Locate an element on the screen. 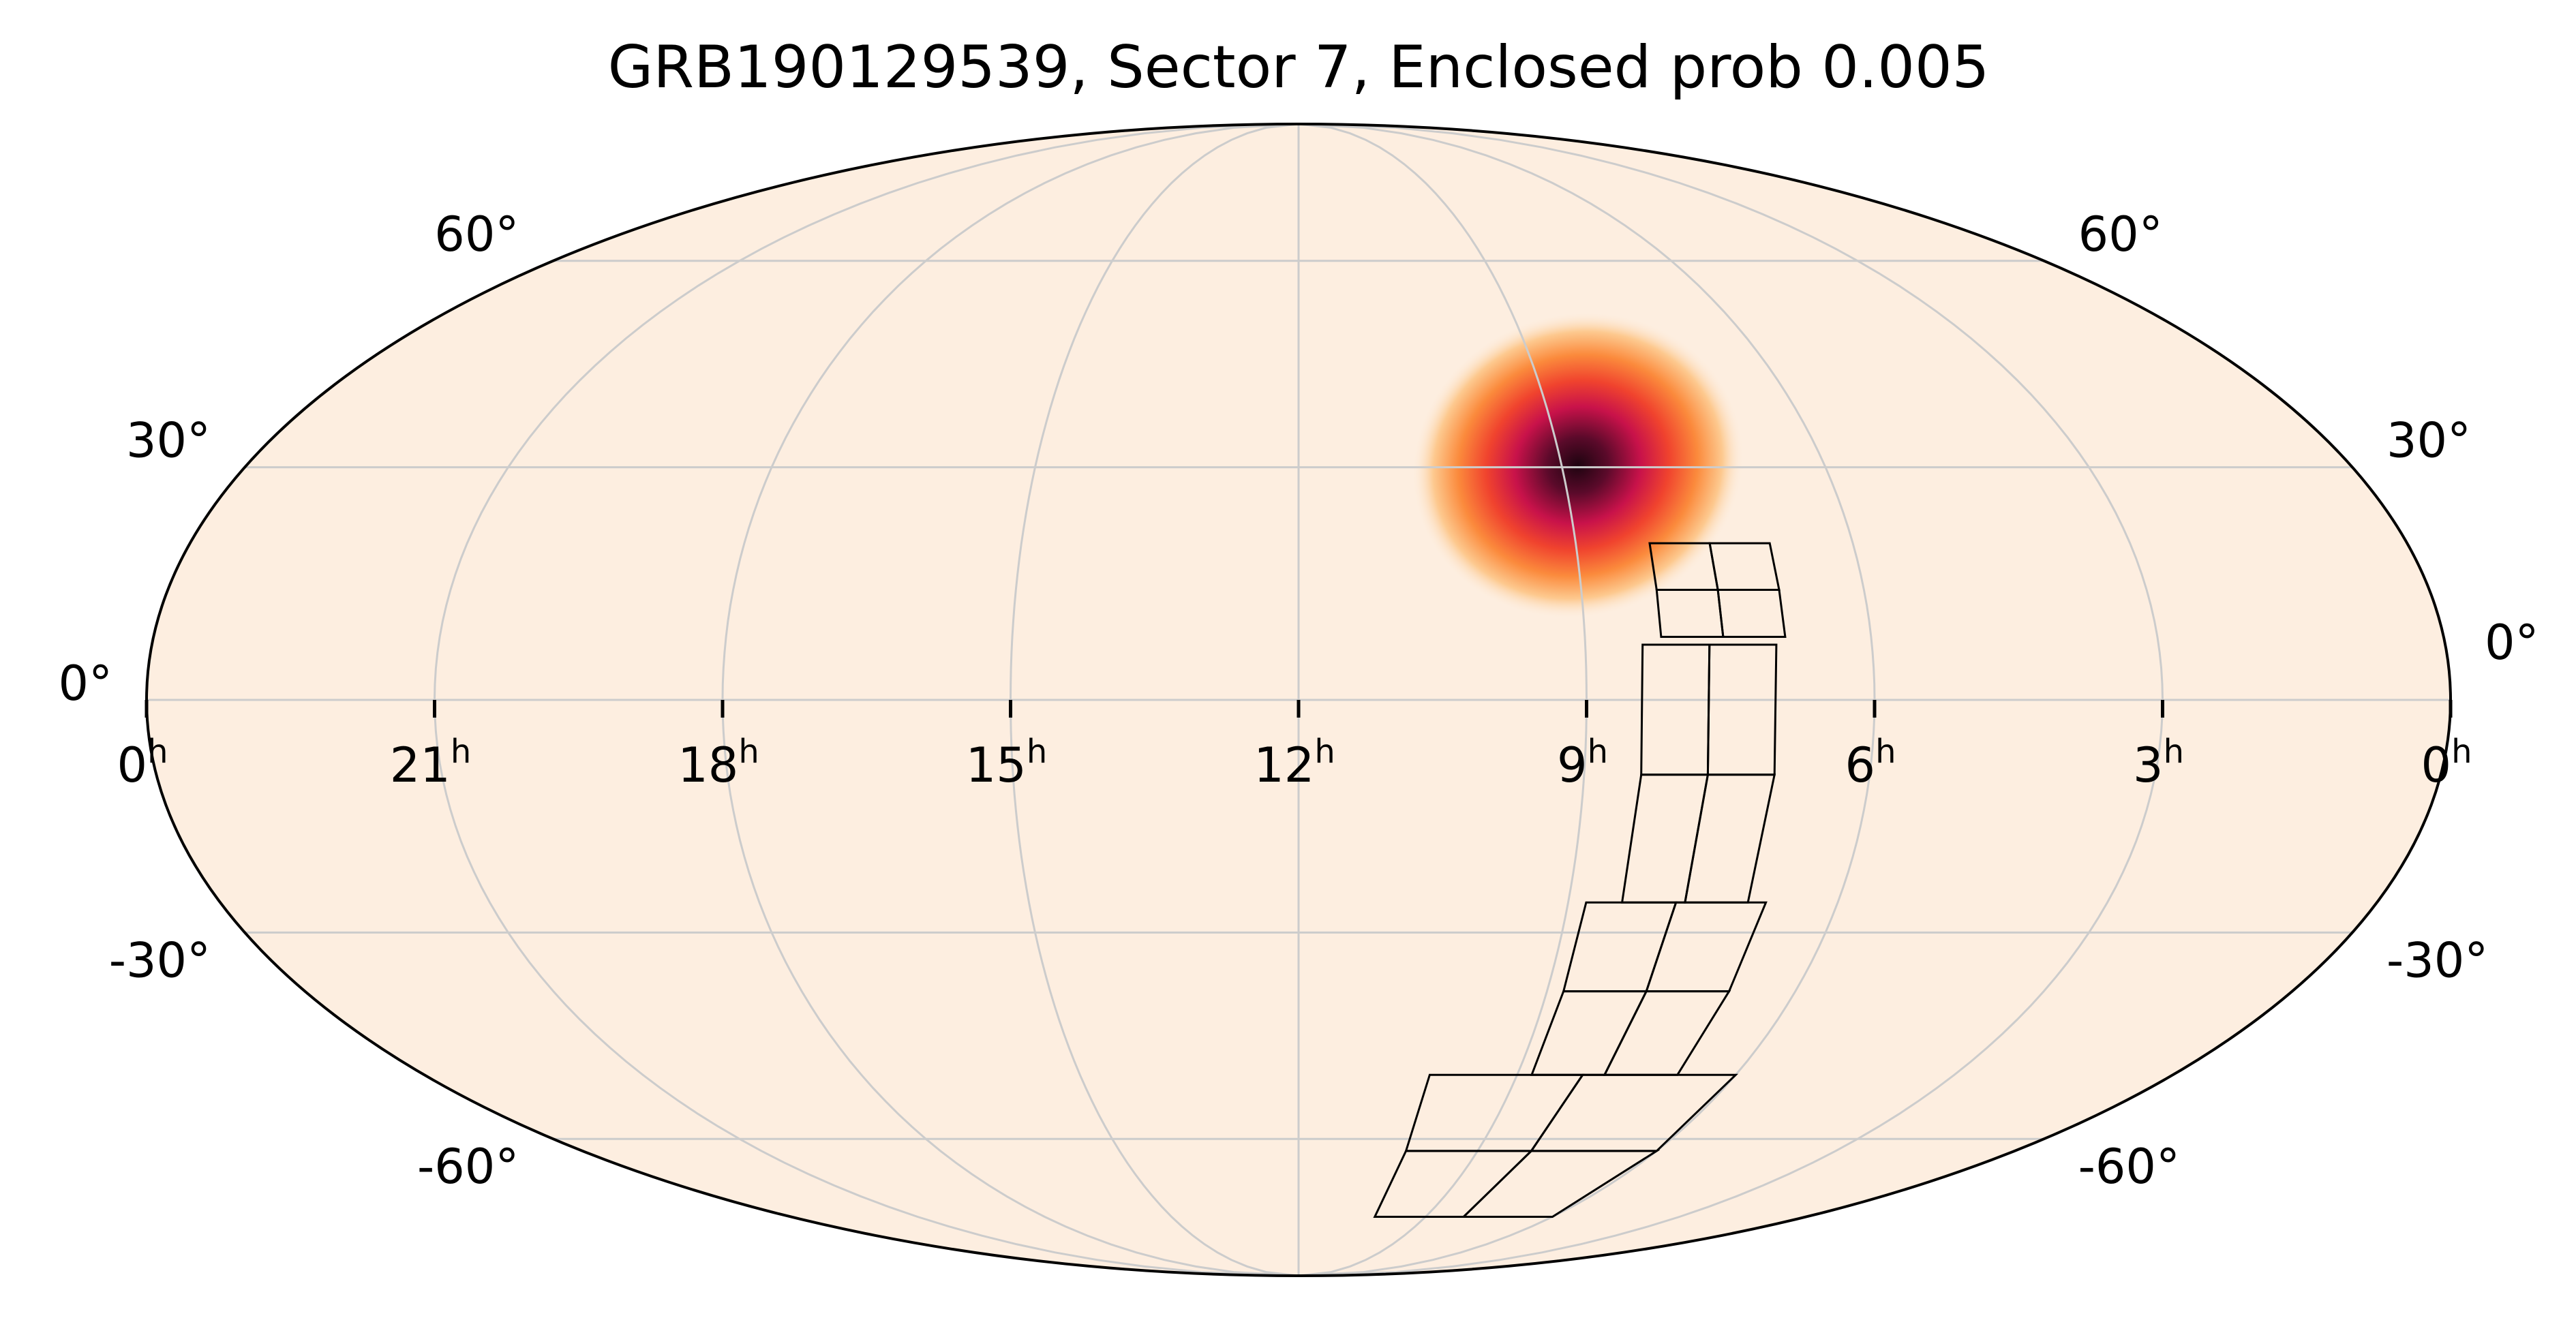  ra-tick-label: 9h is located at coordinates (1582, 763).